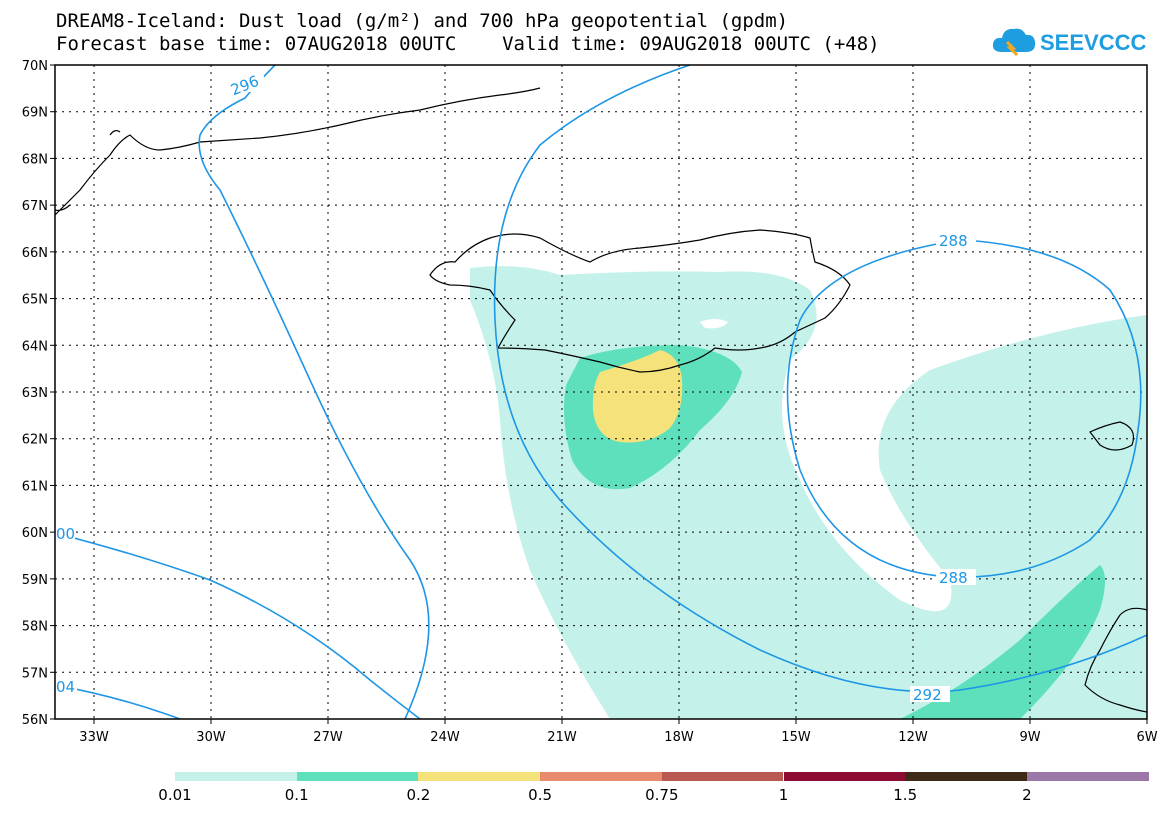 The width and height of the screenshot is (1175, 815). What do you see at coordinates (35, 627) in the screenshot?
I see `lat-label: 58N` at bounding box center [35, 627].